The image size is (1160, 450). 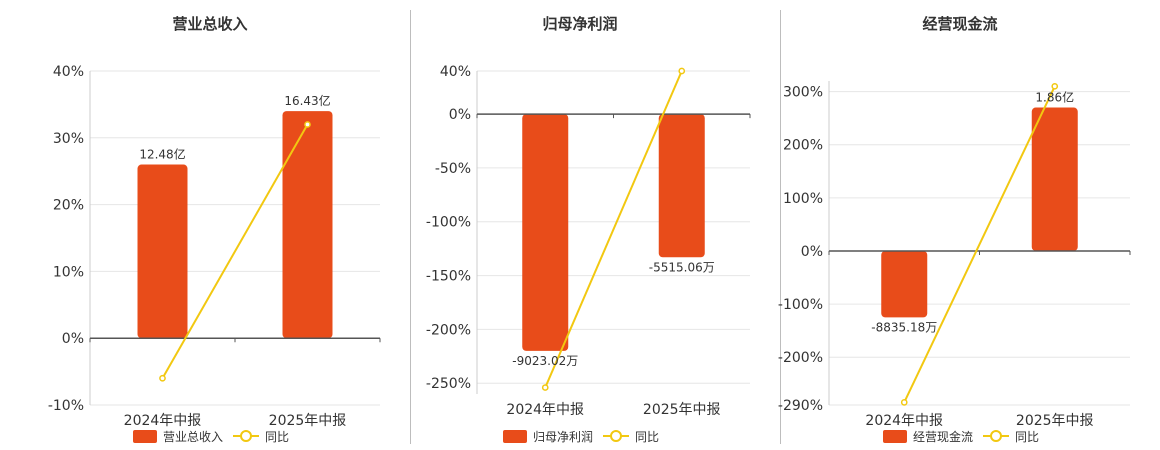 I want to click on y-tick-label: -10%, so click(x=66, y=406).